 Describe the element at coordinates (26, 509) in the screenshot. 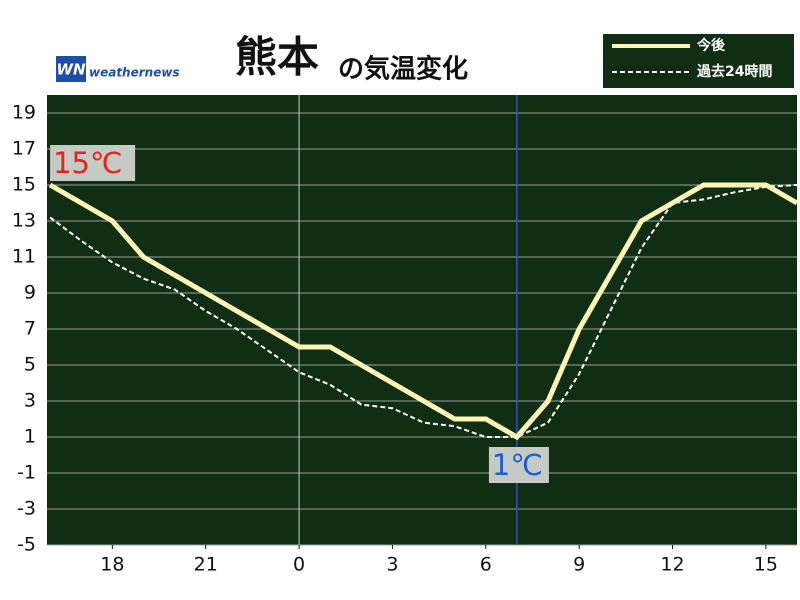

I see `y-tick-label: -3` at that location.